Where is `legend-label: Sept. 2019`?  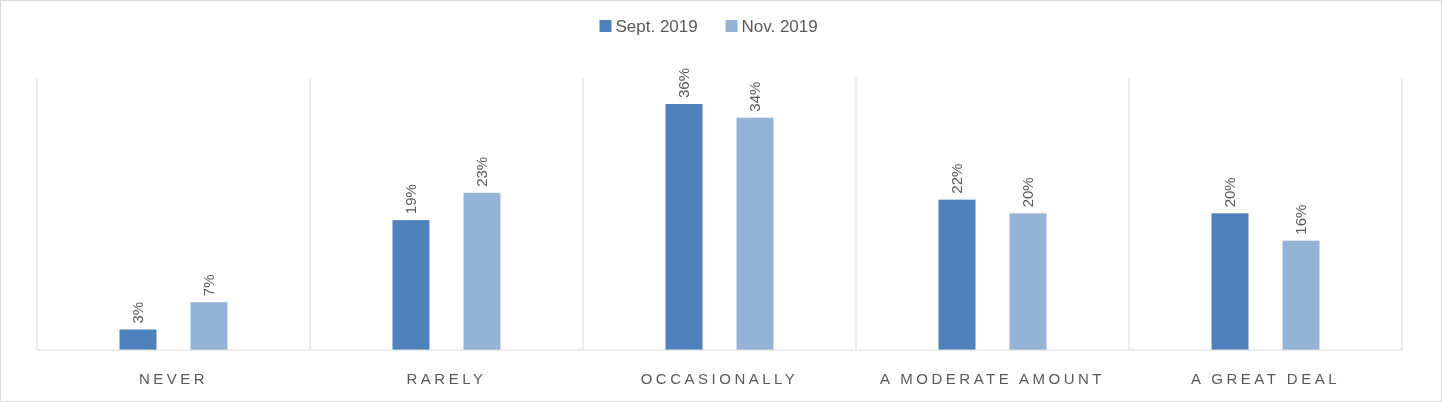
legend-label: Sept. 2019 is located at coordinates (656, 26).